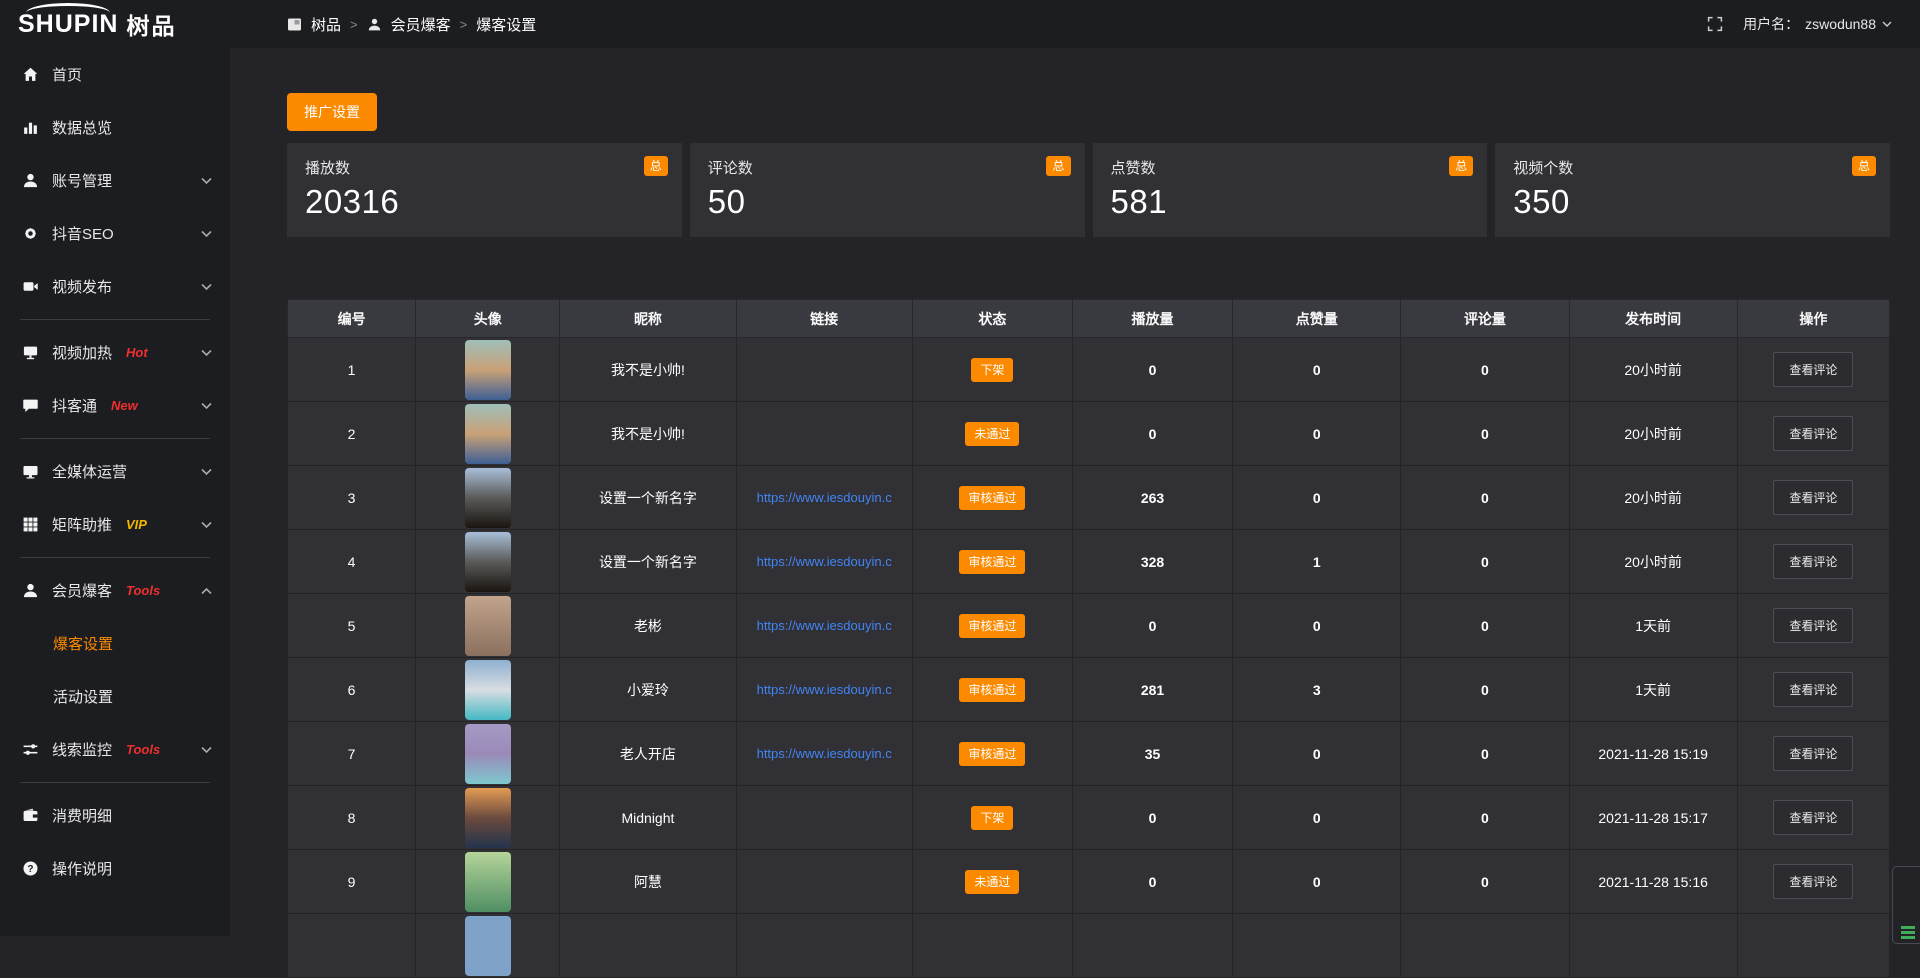 Image resolution: width=1920 pixels, height=978 pixels. Describe the element at coordinates (115, 524) in the screenshot. I see `sidebar-item-matrix-boost: 矩阵助推 VIP` at that location.